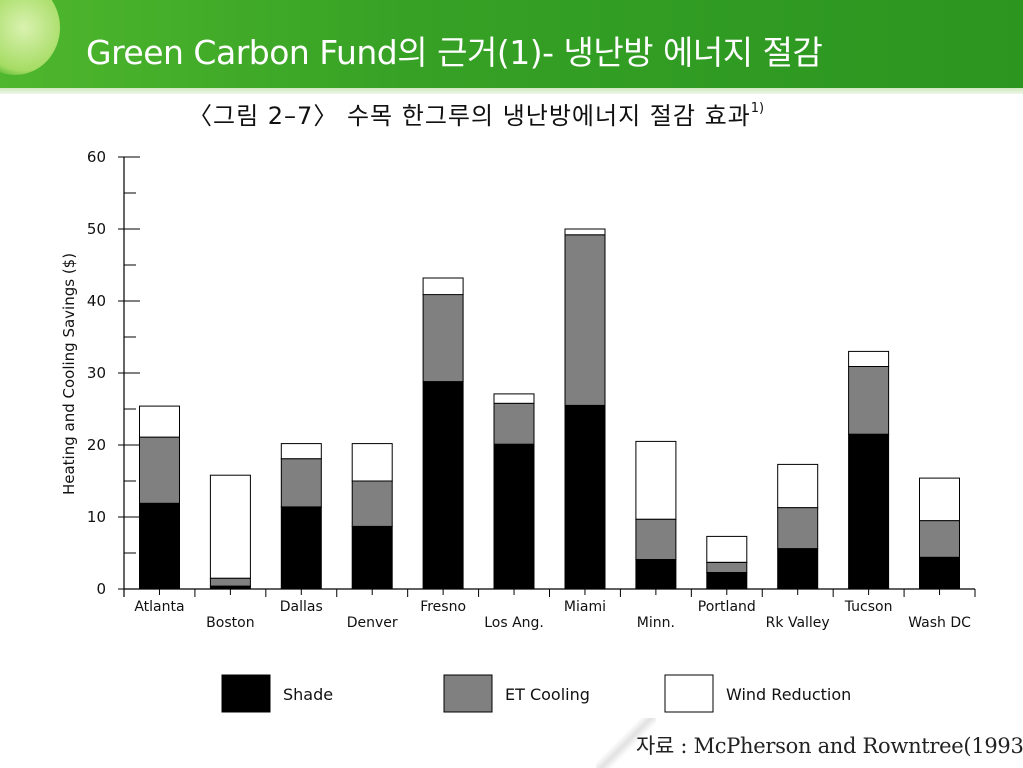 The height and width of the screenshot is (768, 1023). What do you see at coordinates (96, 517) in the screenshot?
I see `y-tick-label: 10` at bounding box center [96, 517].